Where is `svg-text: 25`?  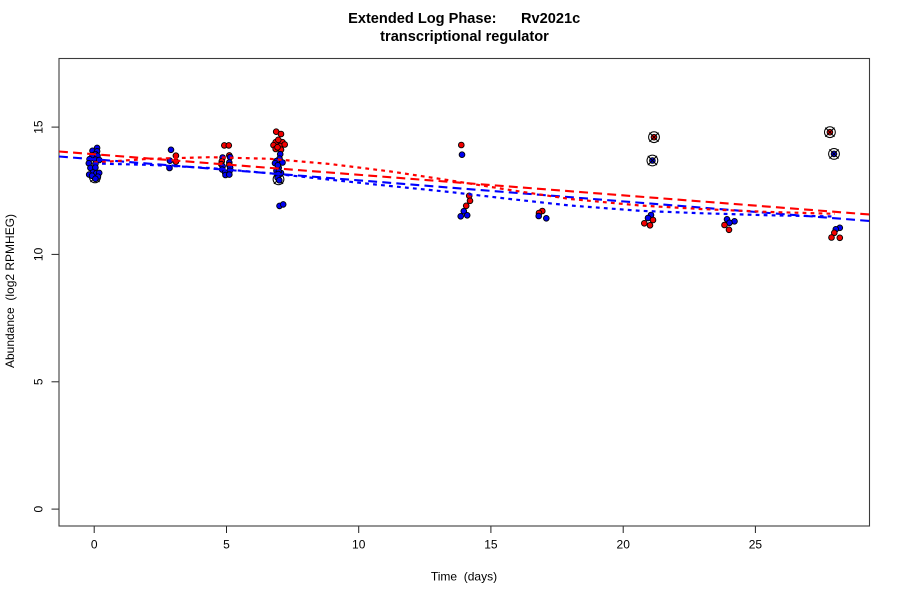
svg-text: 25 is located at coordinates (756, 545).